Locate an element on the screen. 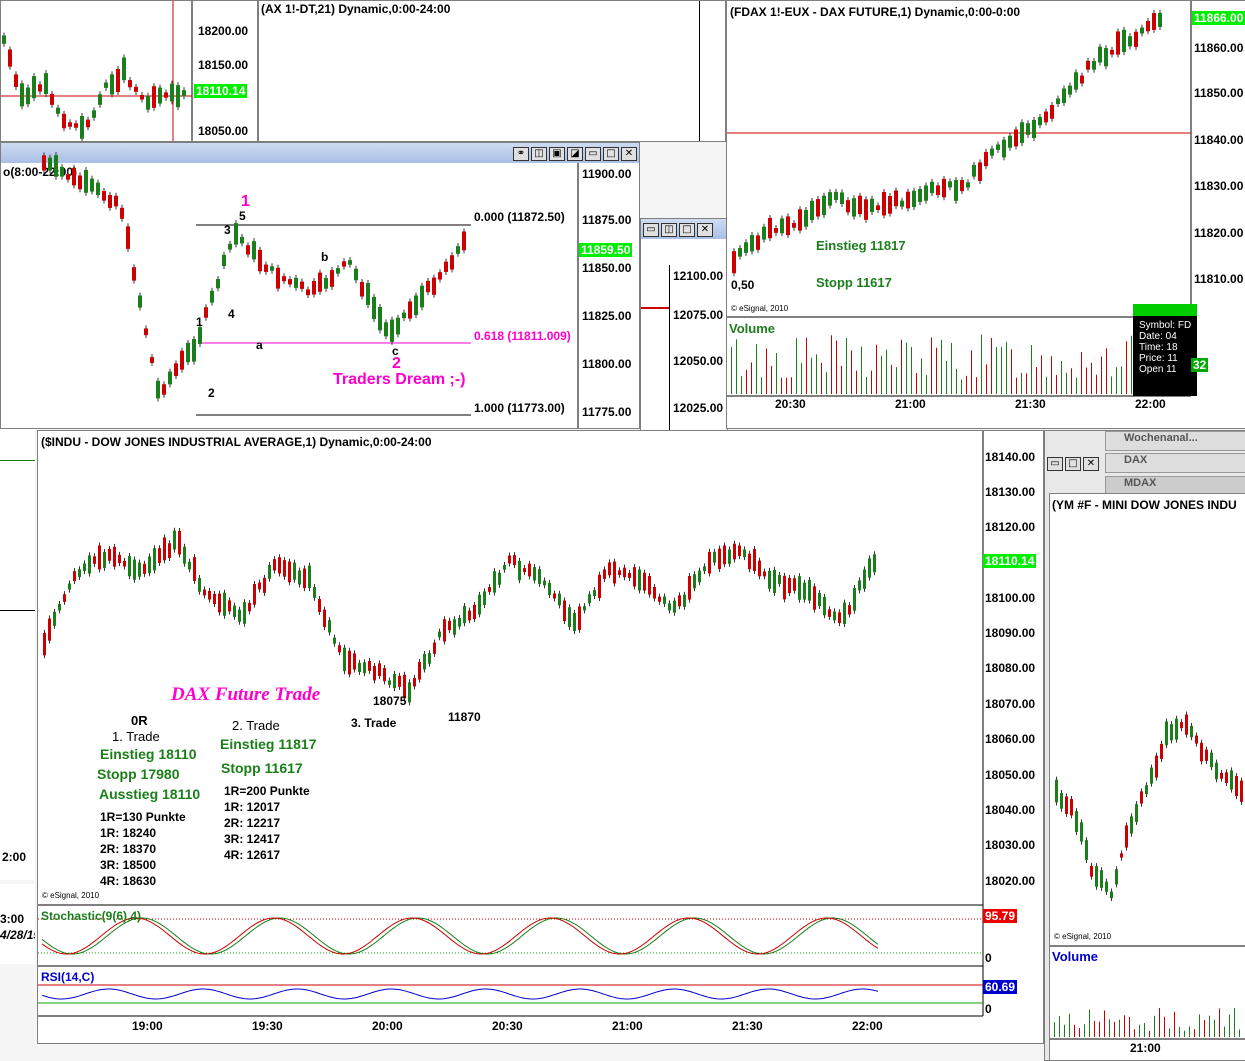  link-icon: ⚭ is located at coordinates (521, 154).